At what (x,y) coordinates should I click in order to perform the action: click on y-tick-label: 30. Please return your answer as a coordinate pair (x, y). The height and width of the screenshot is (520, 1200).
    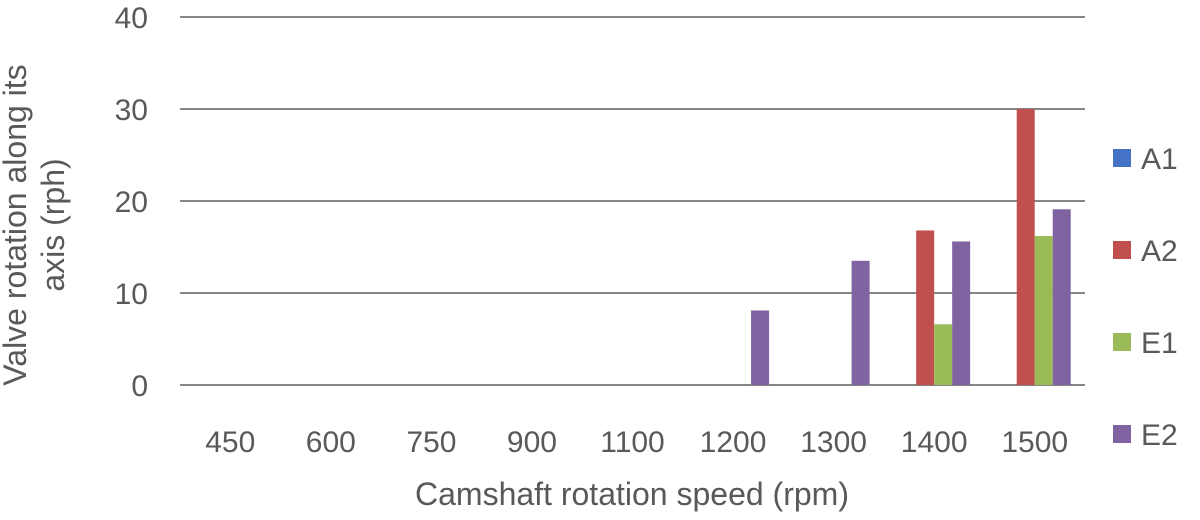
    Looking at the image, I should click on (131, 110).